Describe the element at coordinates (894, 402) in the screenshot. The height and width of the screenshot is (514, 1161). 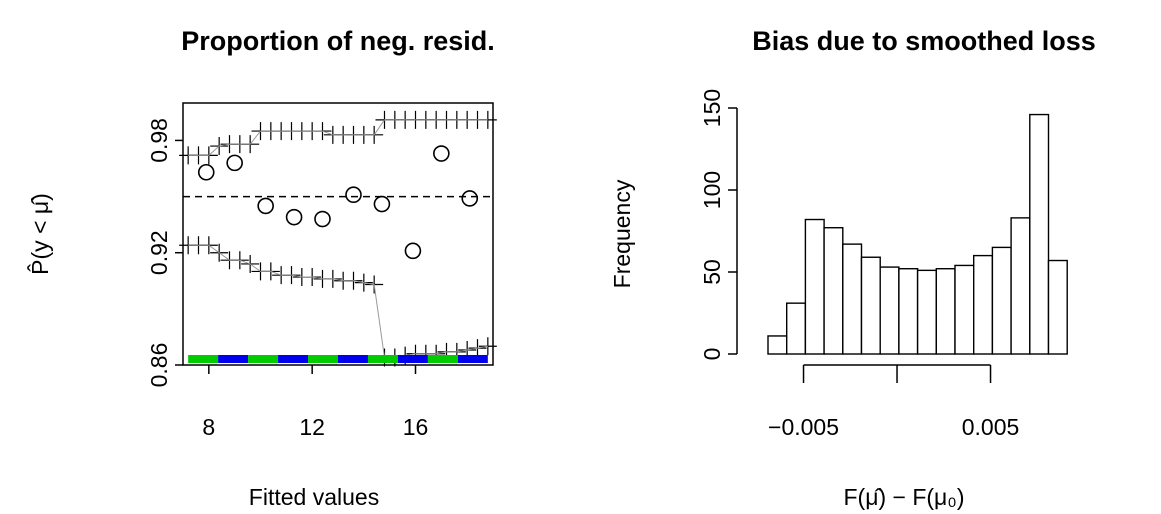
I see `x-axis-right: −0.005 0.005` at that location.